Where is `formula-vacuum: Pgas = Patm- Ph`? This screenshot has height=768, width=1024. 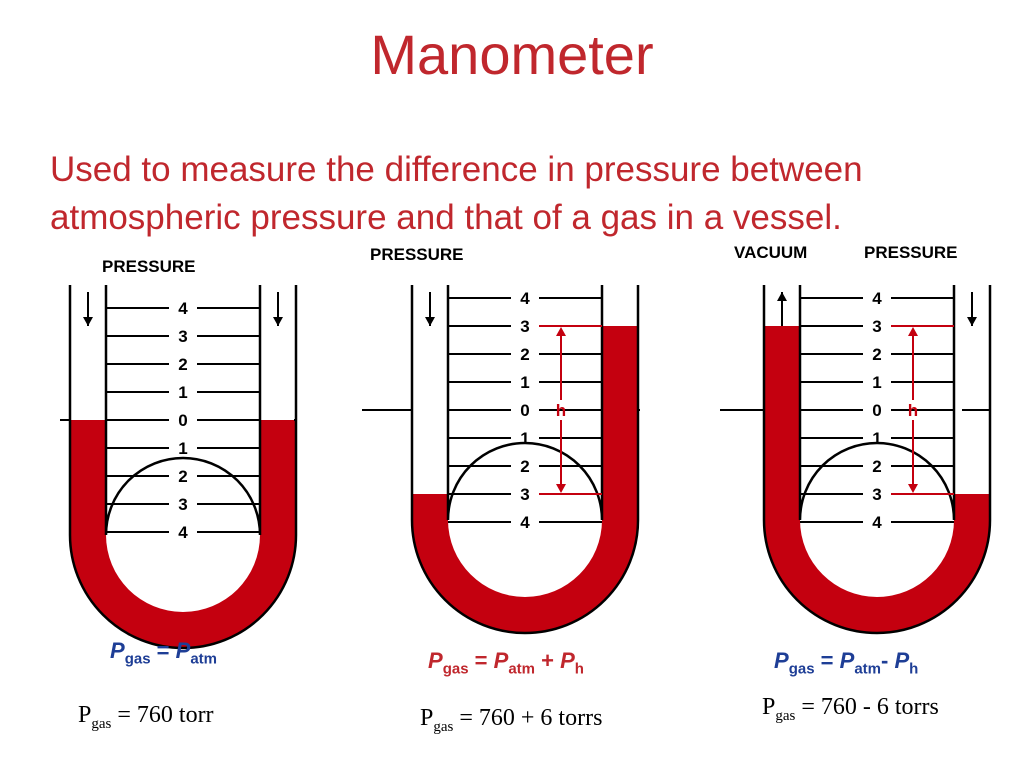
formula-vacuum: Pgas = Patm- Ph is located at coordinates (846, 663).